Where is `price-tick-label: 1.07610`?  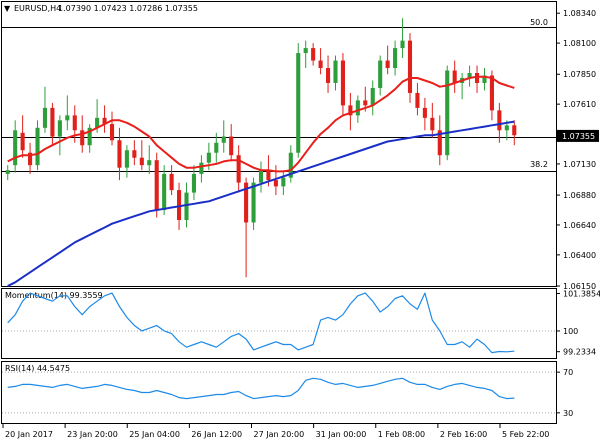 price-tick-label: 1.07610 is located at coordinates (579, 104).